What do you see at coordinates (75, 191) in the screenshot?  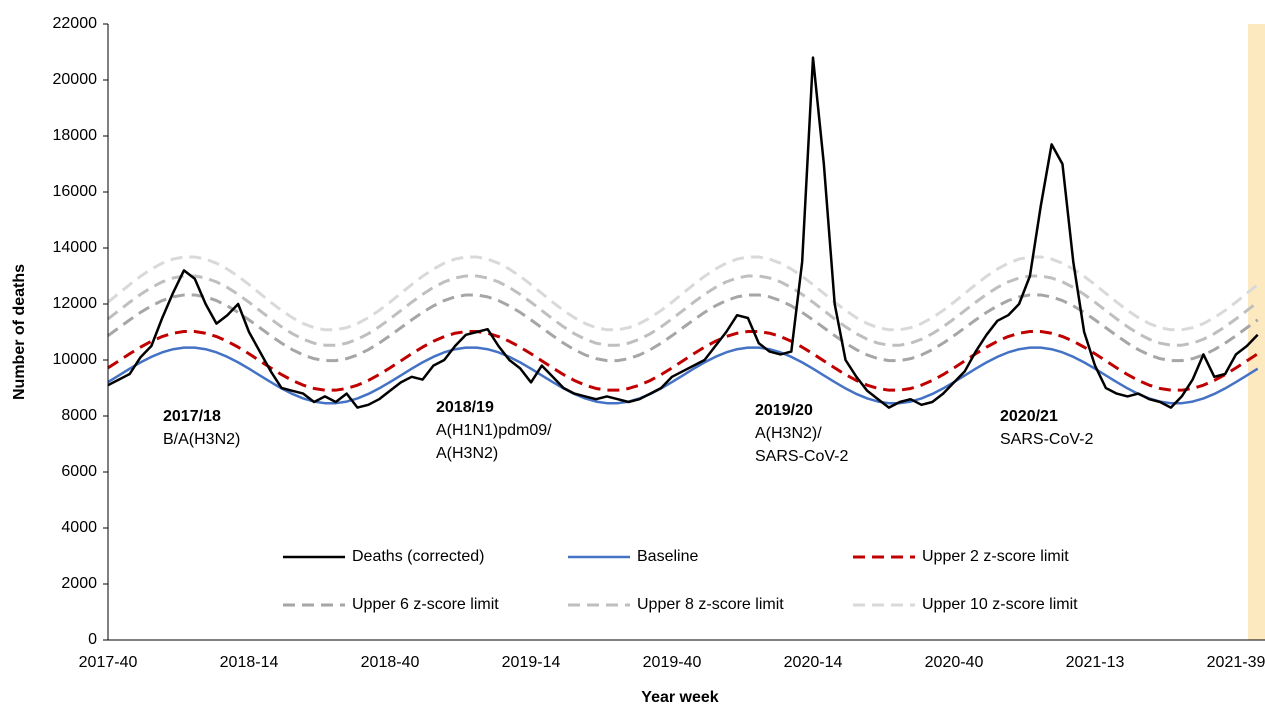 I see `y-tick-label: 16000` at bounding box center [75, 191].